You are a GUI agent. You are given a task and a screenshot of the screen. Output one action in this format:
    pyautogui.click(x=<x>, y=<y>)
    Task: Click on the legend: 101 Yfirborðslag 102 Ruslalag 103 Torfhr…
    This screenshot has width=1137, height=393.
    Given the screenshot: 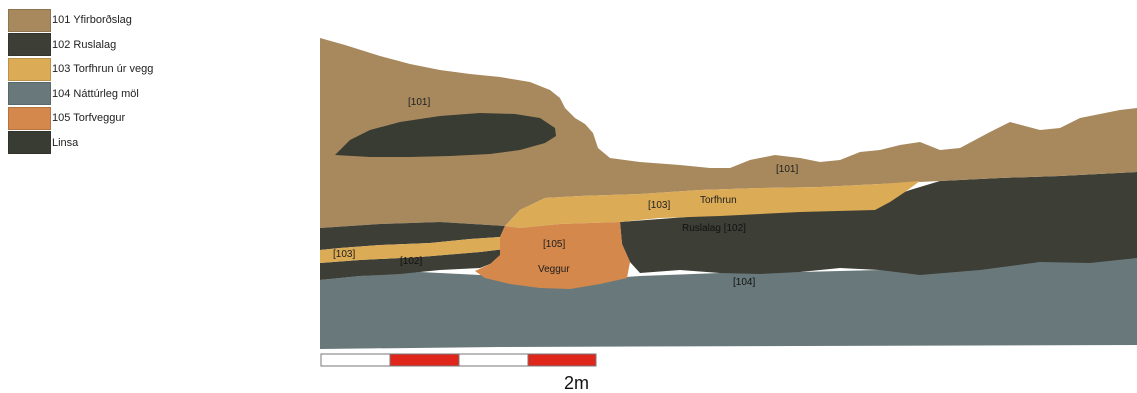 What is the action you would take?
    pyautogui.click(x=80, y=81)
    